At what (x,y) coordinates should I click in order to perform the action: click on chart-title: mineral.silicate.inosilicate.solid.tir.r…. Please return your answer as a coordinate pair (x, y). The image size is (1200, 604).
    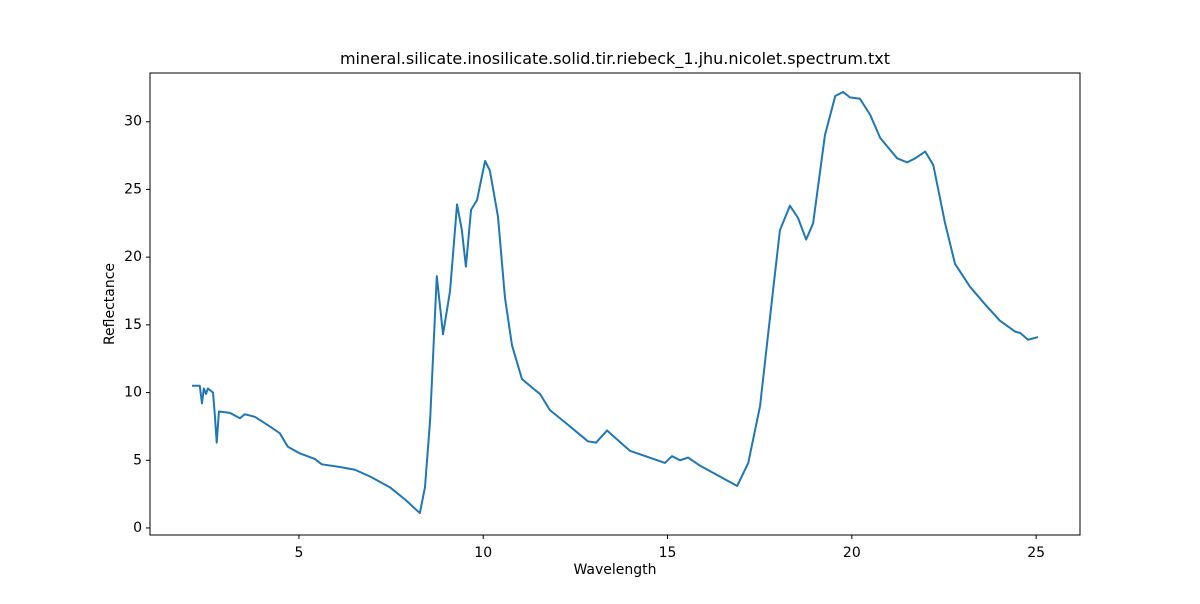
    Looking at the image, I should click on (615, 59).